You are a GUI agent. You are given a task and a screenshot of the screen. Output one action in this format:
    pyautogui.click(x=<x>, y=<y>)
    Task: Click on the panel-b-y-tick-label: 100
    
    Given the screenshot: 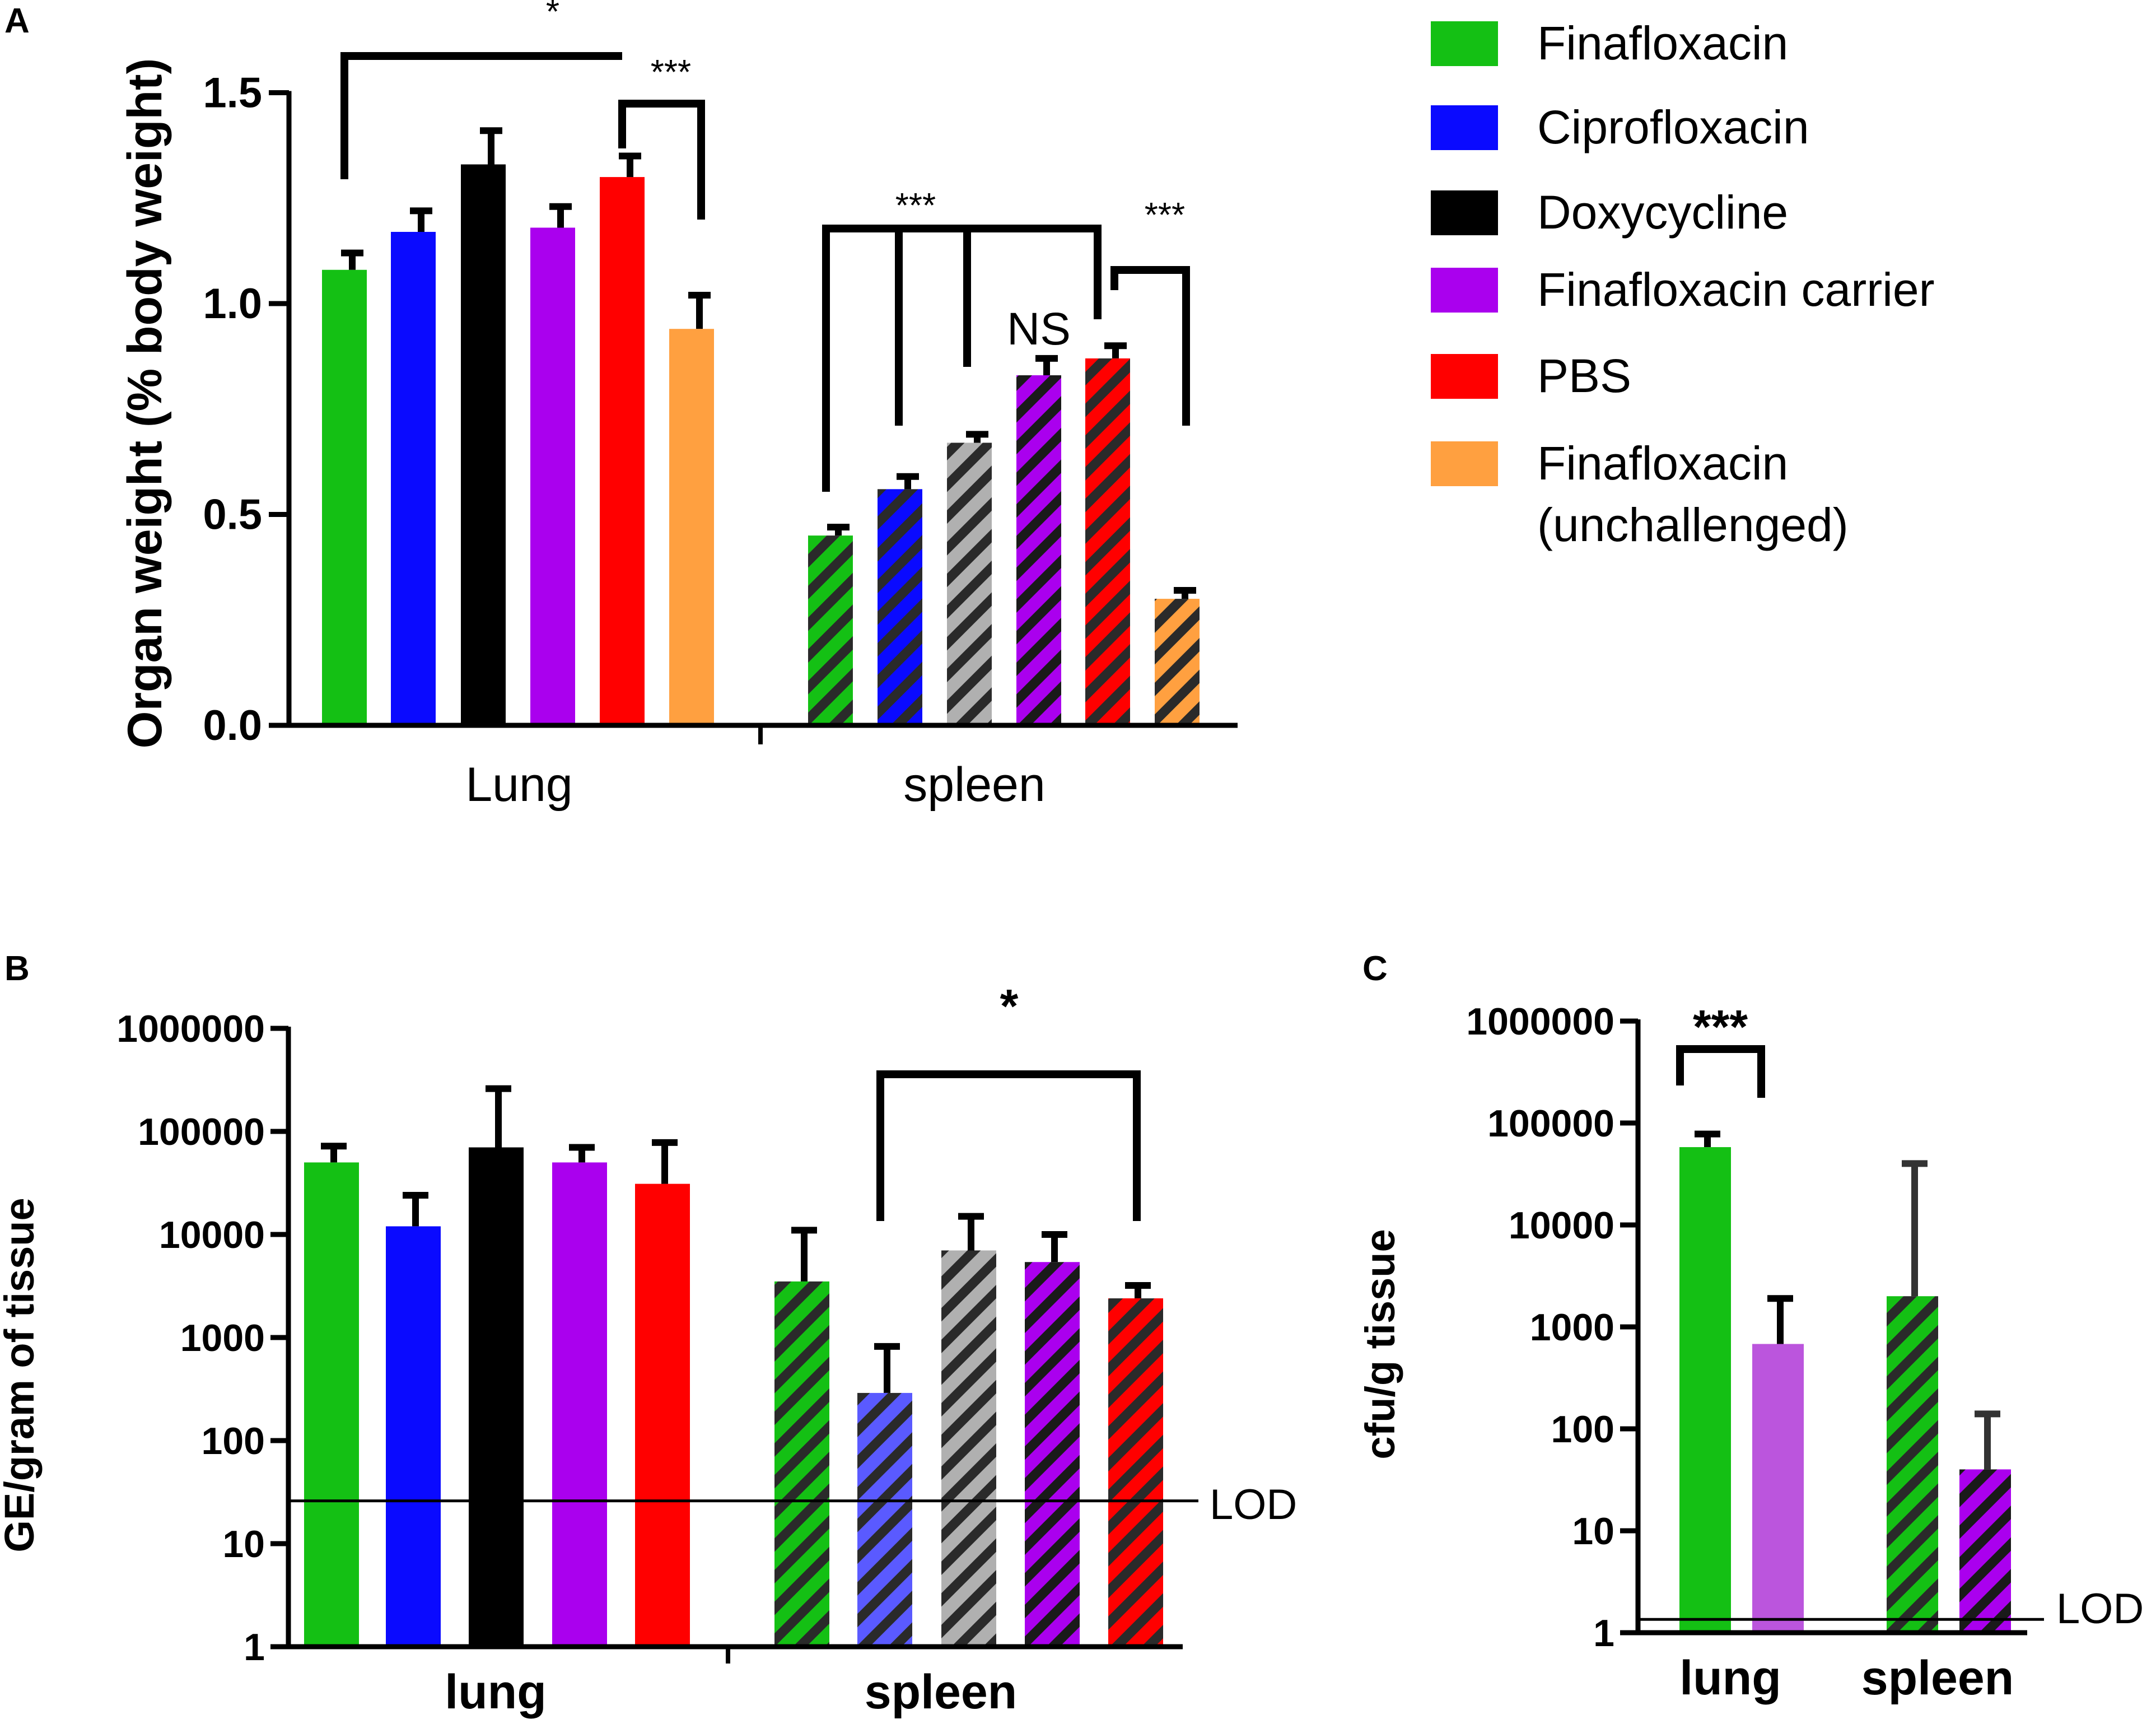 What is the action you would take?
    pyautogui.click(x=234, y=1441)
    